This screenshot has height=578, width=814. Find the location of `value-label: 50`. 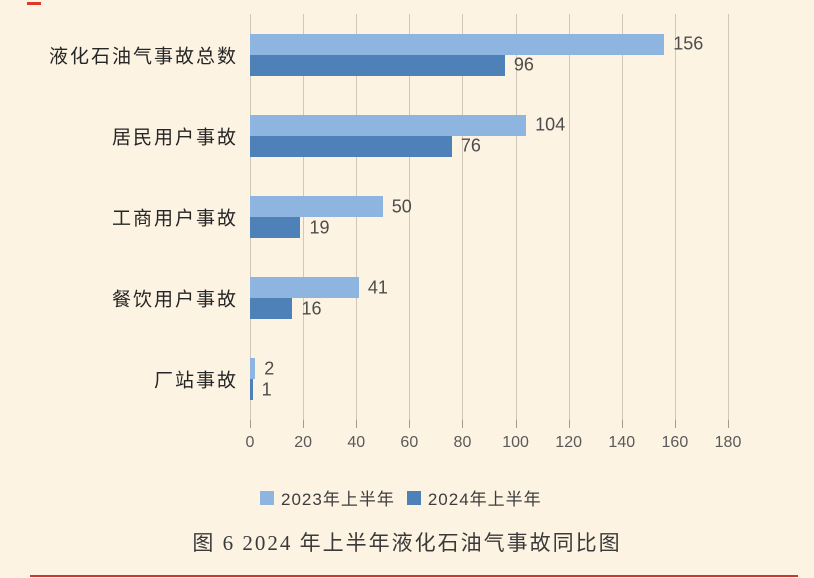

value-label: 50 is located at coordinates (401, 206).